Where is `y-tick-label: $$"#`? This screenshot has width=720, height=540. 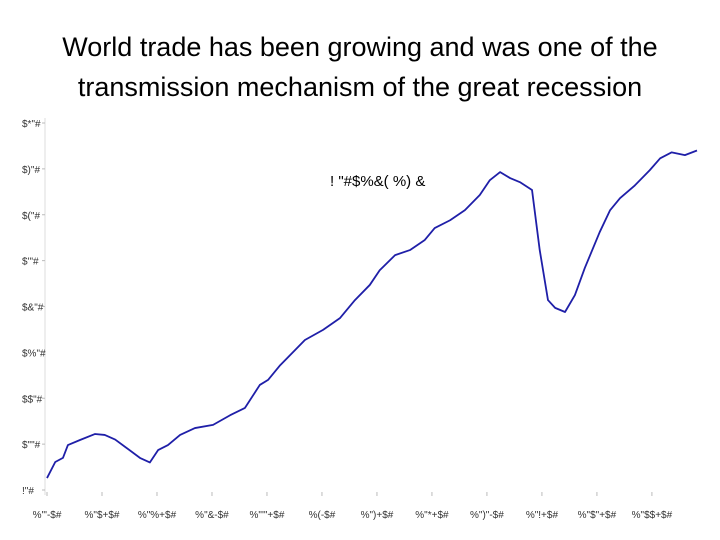 y-tick-label: $$"# is located at coordinates (32, 399).